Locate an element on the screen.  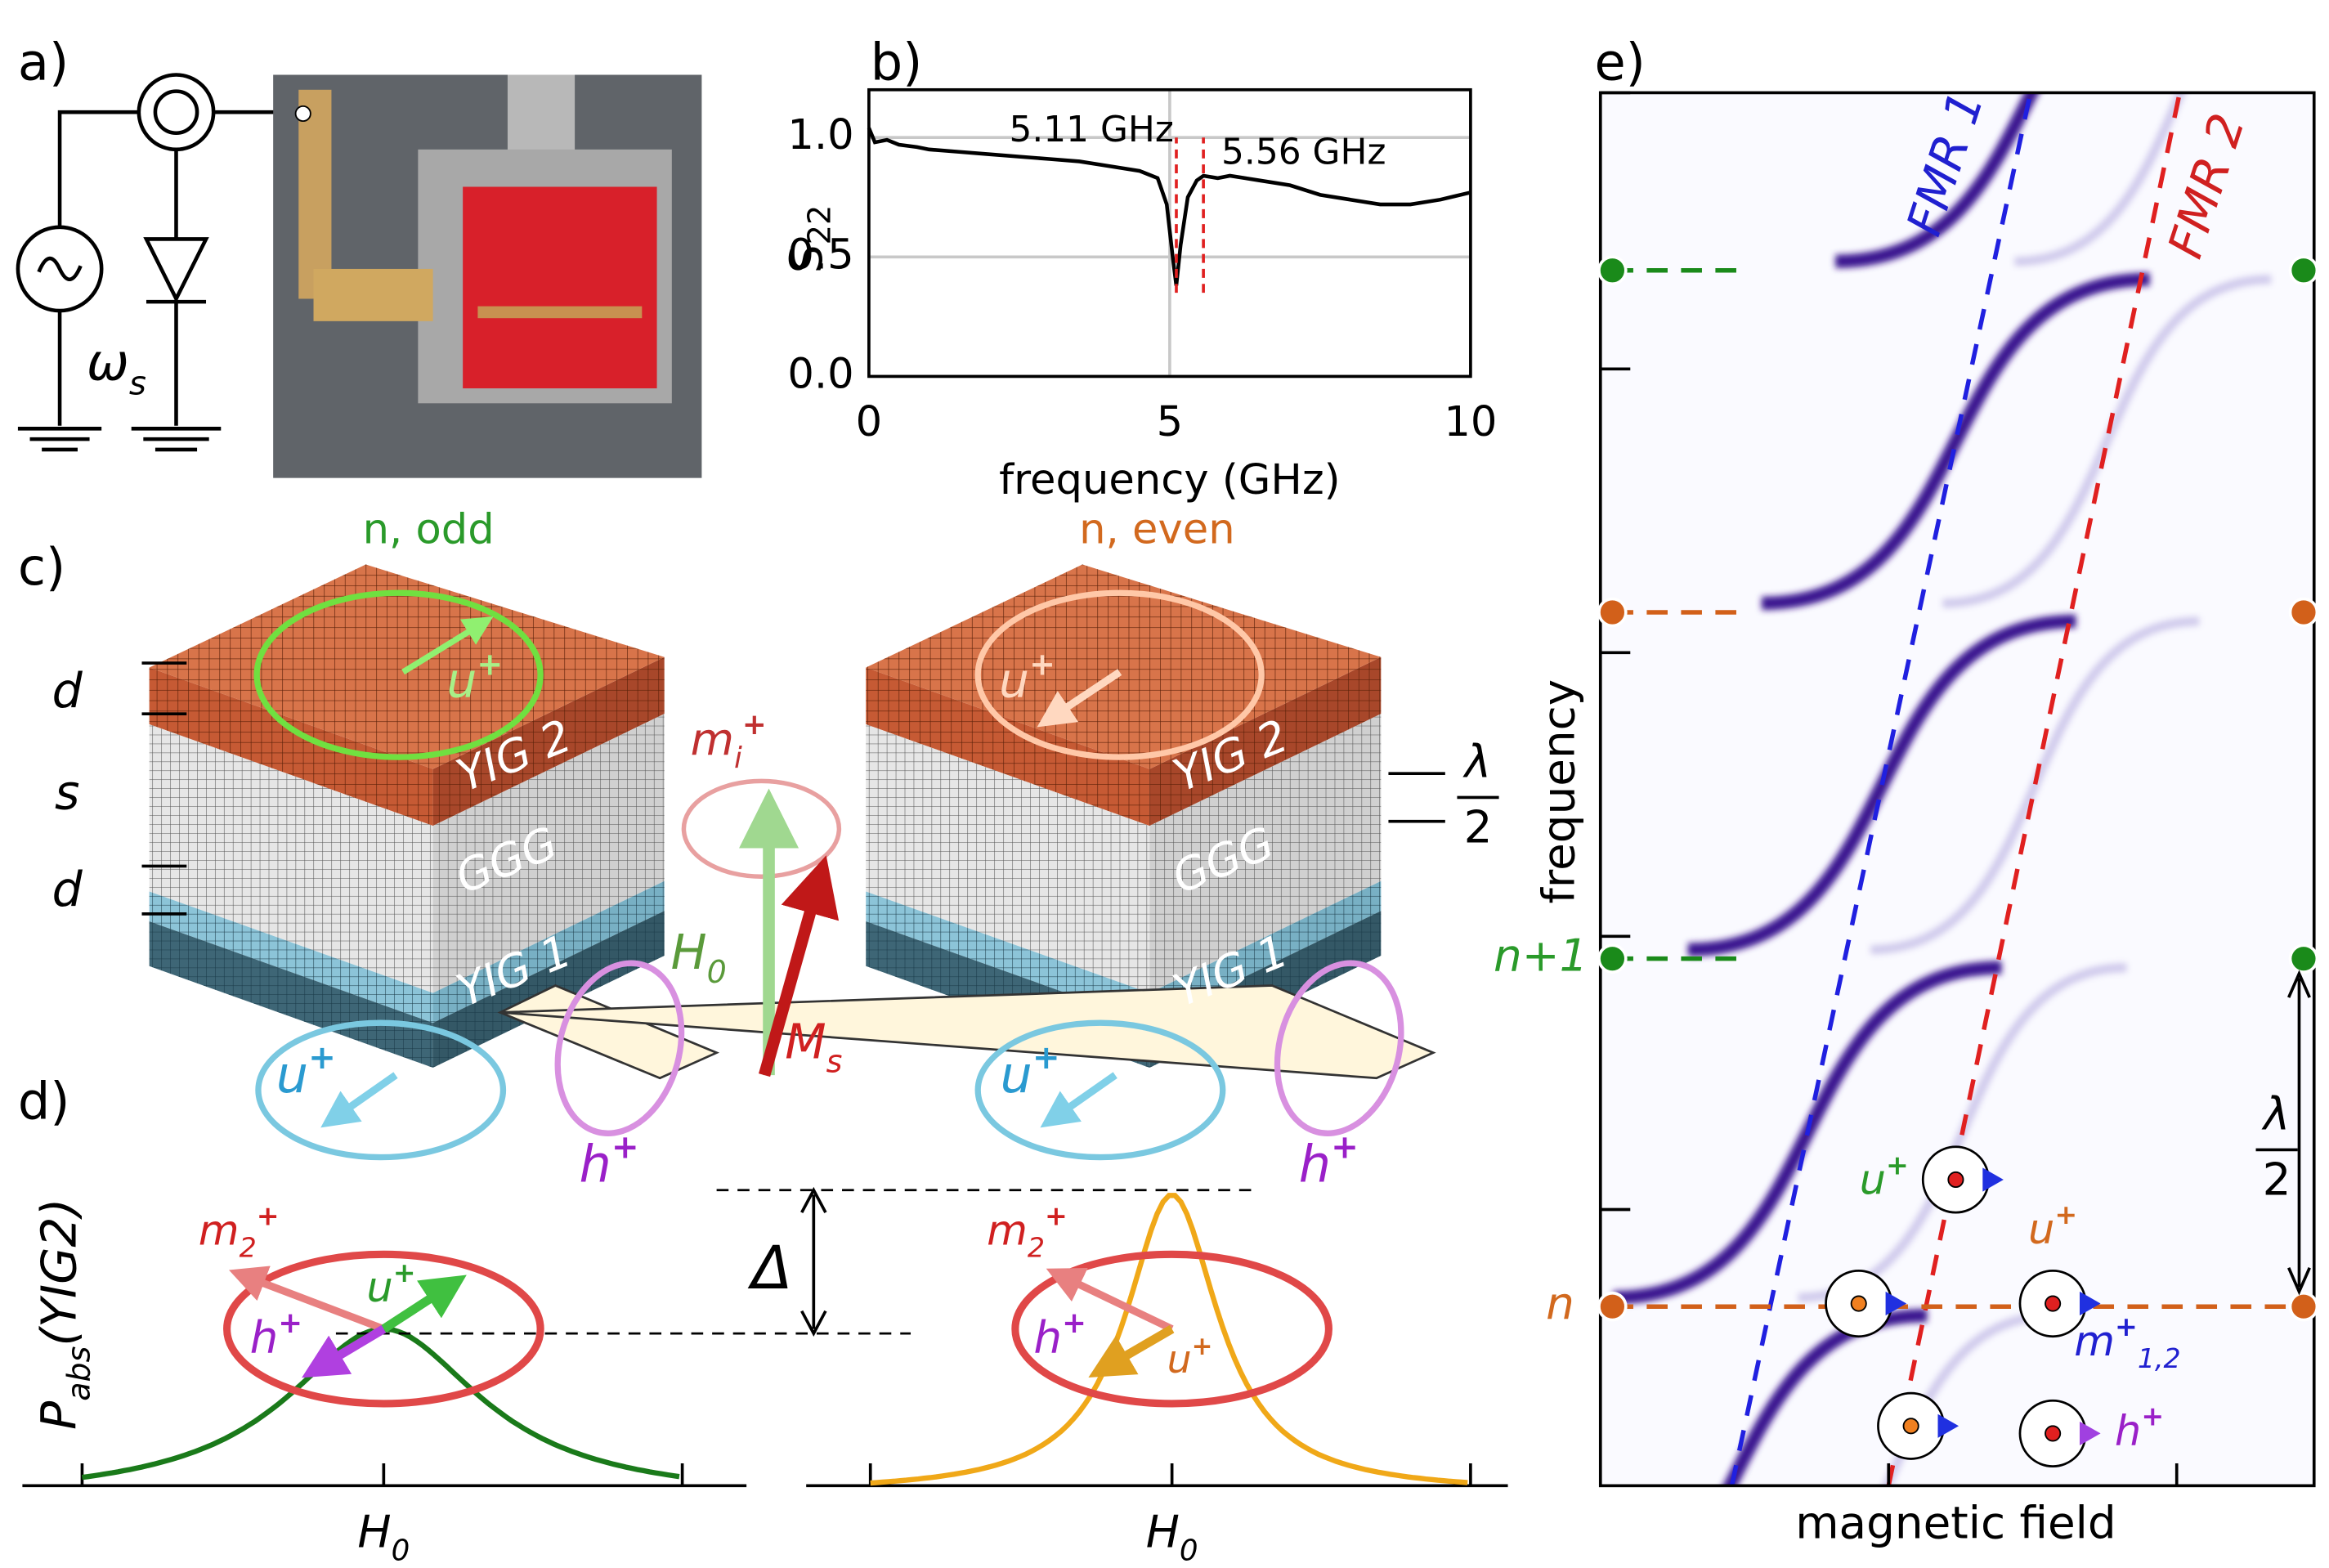
label: c) is located at coordinates (41, 567).